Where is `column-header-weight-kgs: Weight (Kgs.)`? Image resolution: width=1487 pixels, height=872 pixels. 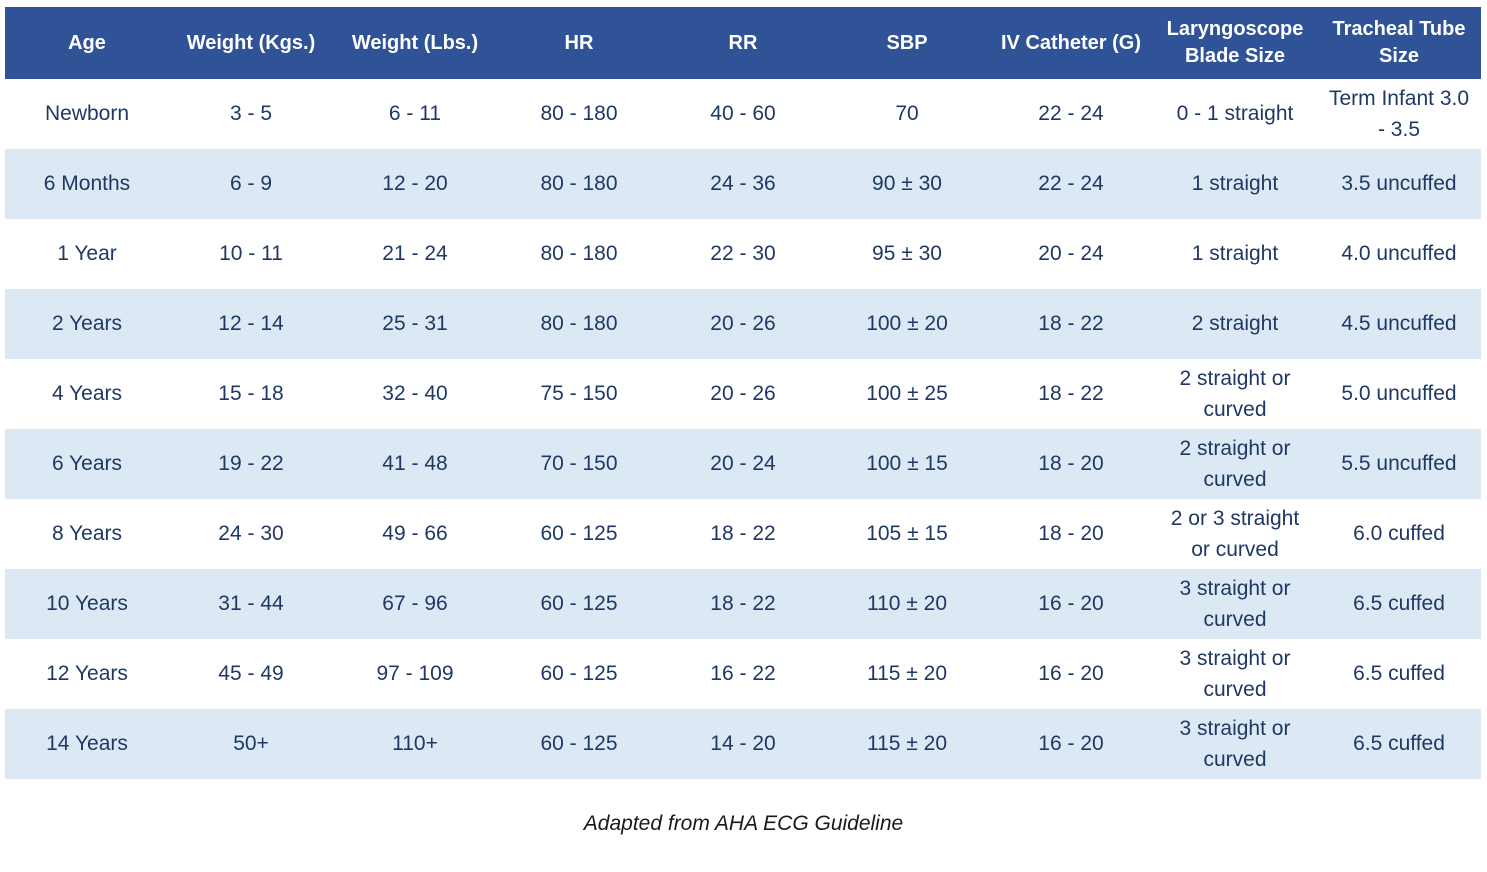
column-header-weight-kgs: Weight (Kgs.) is located at coordinates (251, 43).